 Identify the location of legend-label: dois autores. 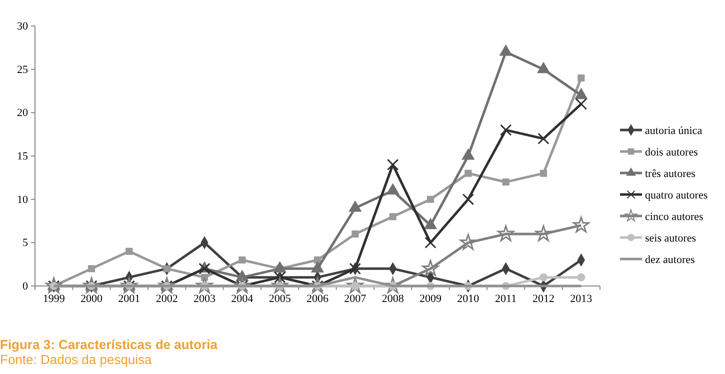
(671, 152).